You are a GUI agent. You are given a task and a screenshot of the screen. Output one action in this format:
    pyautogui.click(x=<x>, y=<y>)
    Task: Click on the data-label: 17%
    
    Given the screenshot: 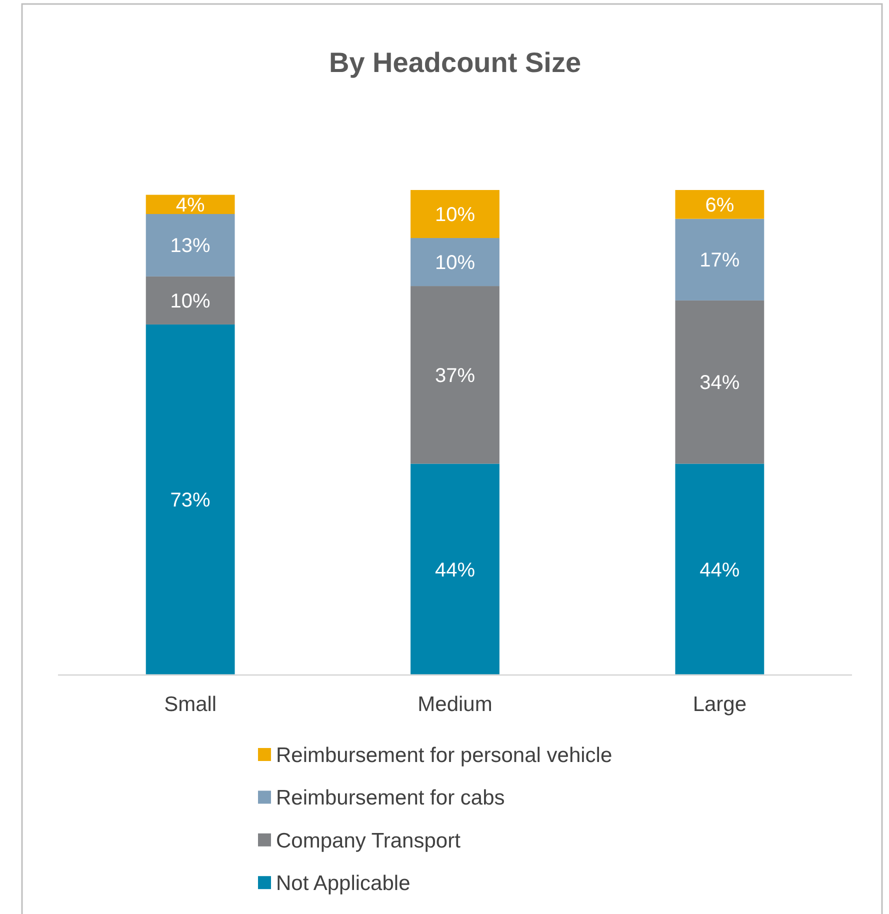 What is the action you would take?
    pyautogui.click(x=720, y=261)
    